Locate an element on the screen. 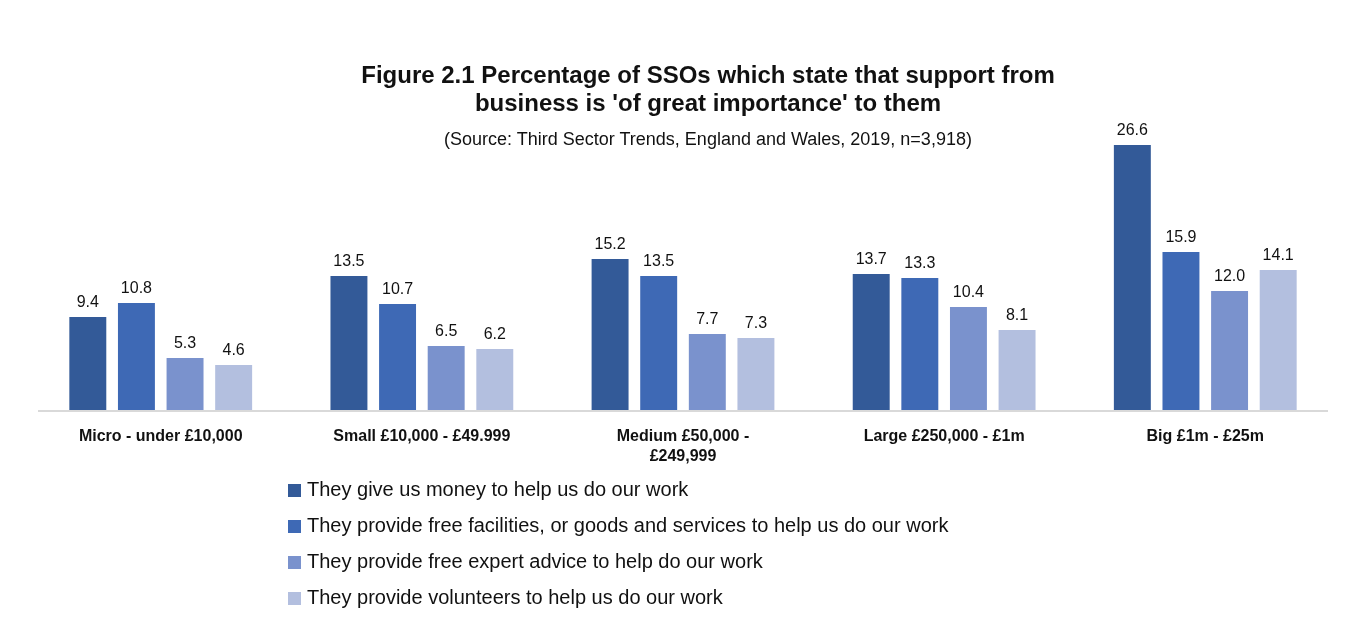  x-tick-label: Micro - under £10,000 is located at coordinates (160, 435).